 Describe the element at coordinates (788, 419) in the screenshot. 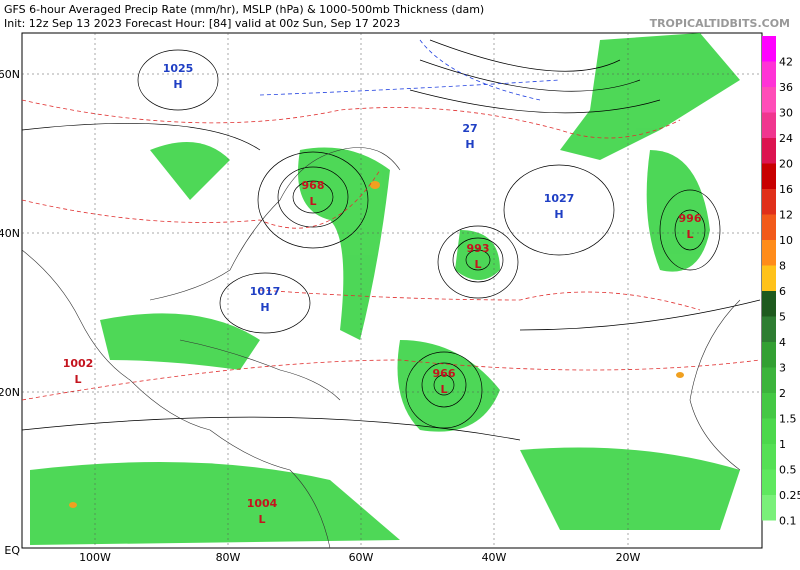

I see `colorbar-label: 1.5` at that location.